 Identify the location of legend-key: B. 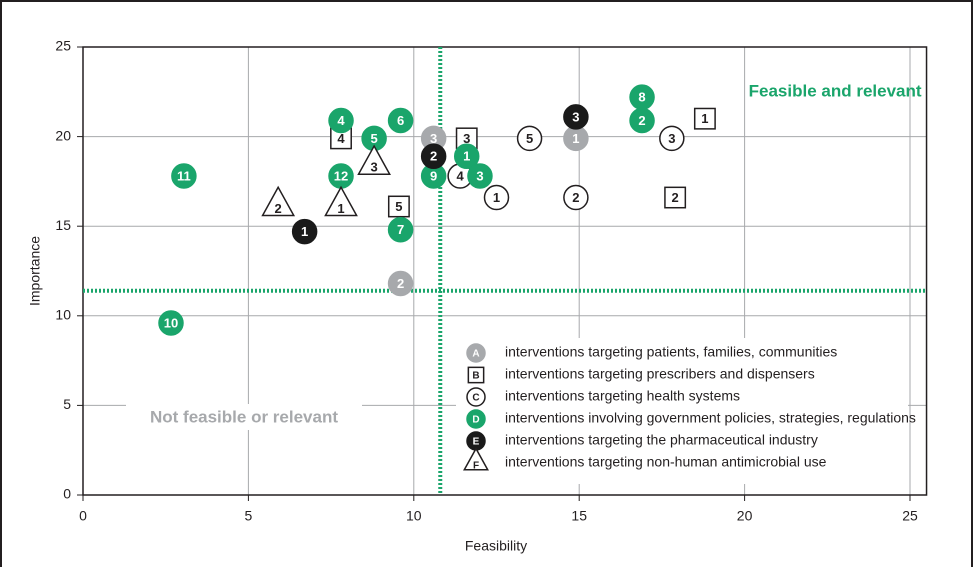
(475, 376).